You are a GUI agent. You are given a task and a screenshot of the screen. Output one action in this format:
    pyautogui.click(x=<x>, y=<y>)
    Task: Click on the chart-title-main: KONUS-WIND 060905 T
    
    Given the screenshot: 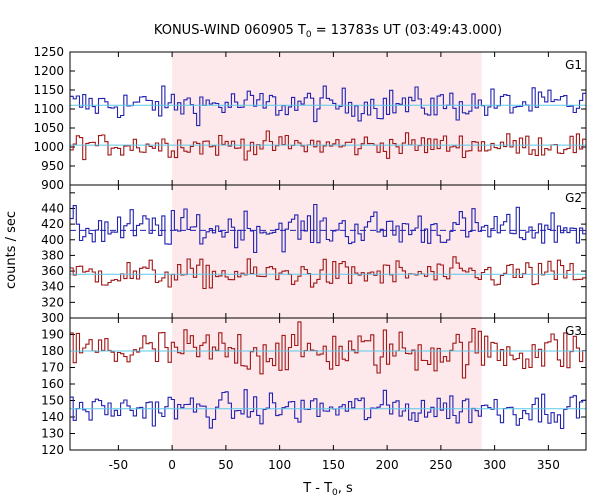 What is the action you would take?
    pyautogui.click(x=230, y=30)
    